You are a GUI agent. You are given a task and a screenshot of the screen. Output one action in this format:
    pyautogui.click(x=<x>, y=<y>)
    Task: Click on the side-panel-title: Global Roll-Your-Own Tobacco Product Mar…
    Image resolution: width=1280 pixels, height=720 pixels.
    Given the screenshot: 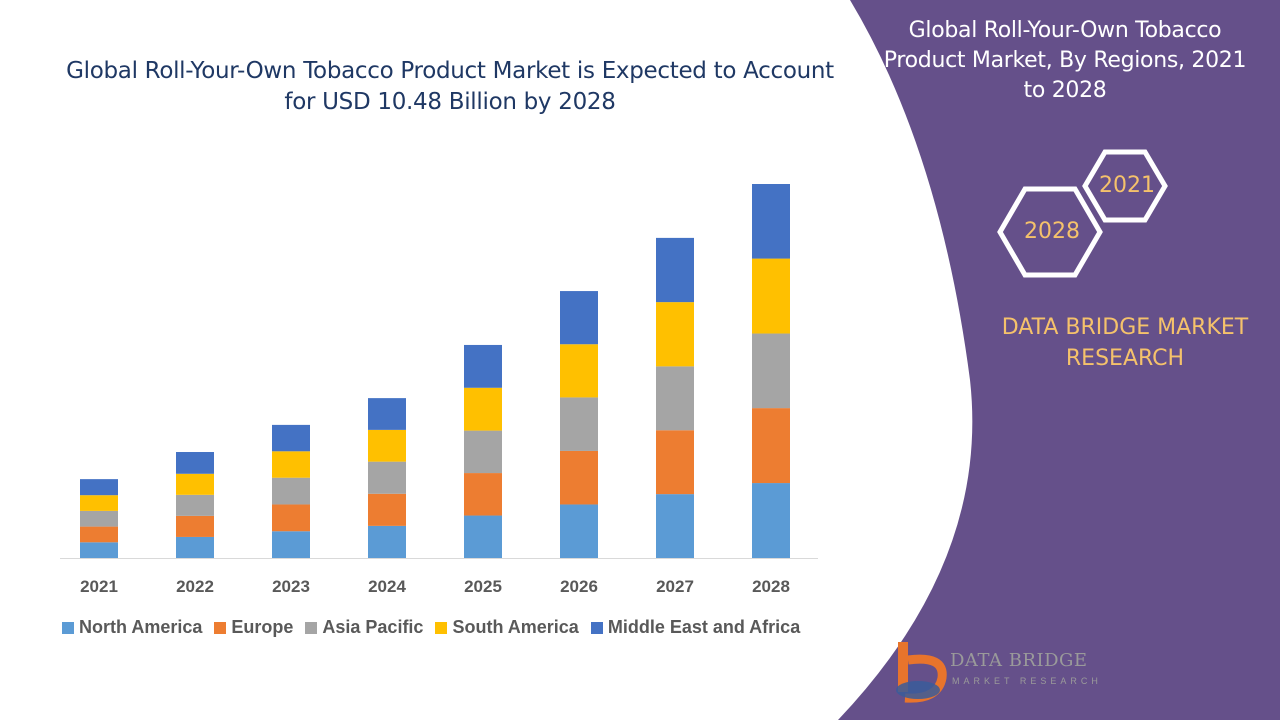 What is the action you would take?
    pyautogui.click(x=1065, y=60)
    